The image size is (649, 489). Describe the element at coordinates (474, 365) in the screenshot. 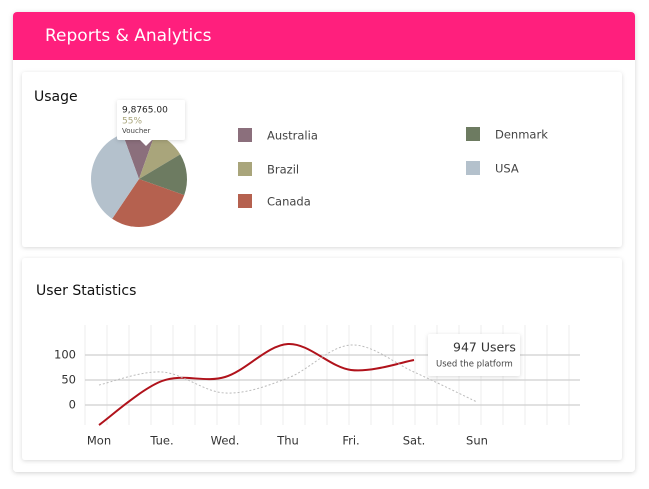

I see `tooltip-label: Used the platform` at that location.